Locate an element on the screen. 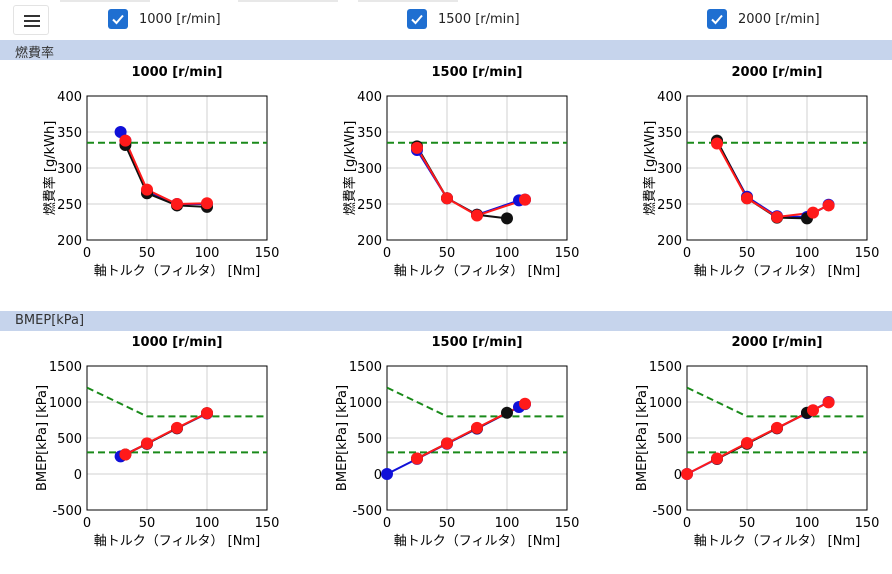  data-point-black is located at coordinates (507, 218).